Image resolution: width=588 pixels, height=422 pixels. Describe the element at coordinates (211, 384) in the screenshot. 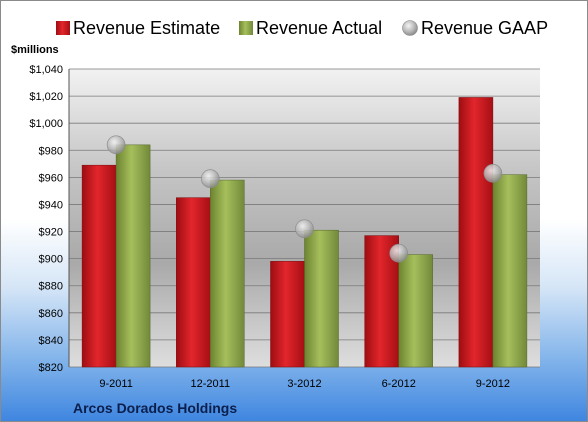

I see `x-category-label: 12-2011` at that location.